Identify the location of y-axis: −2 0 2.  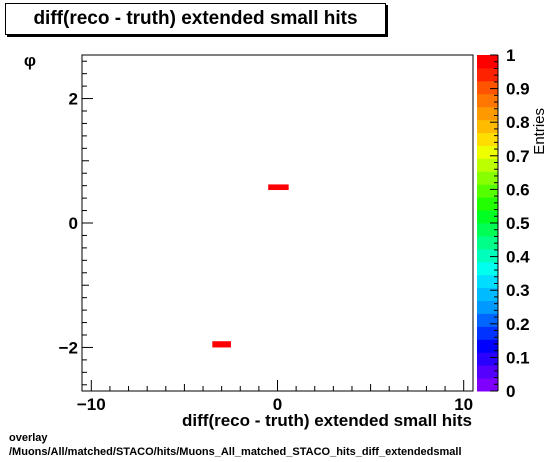
(76, 223).